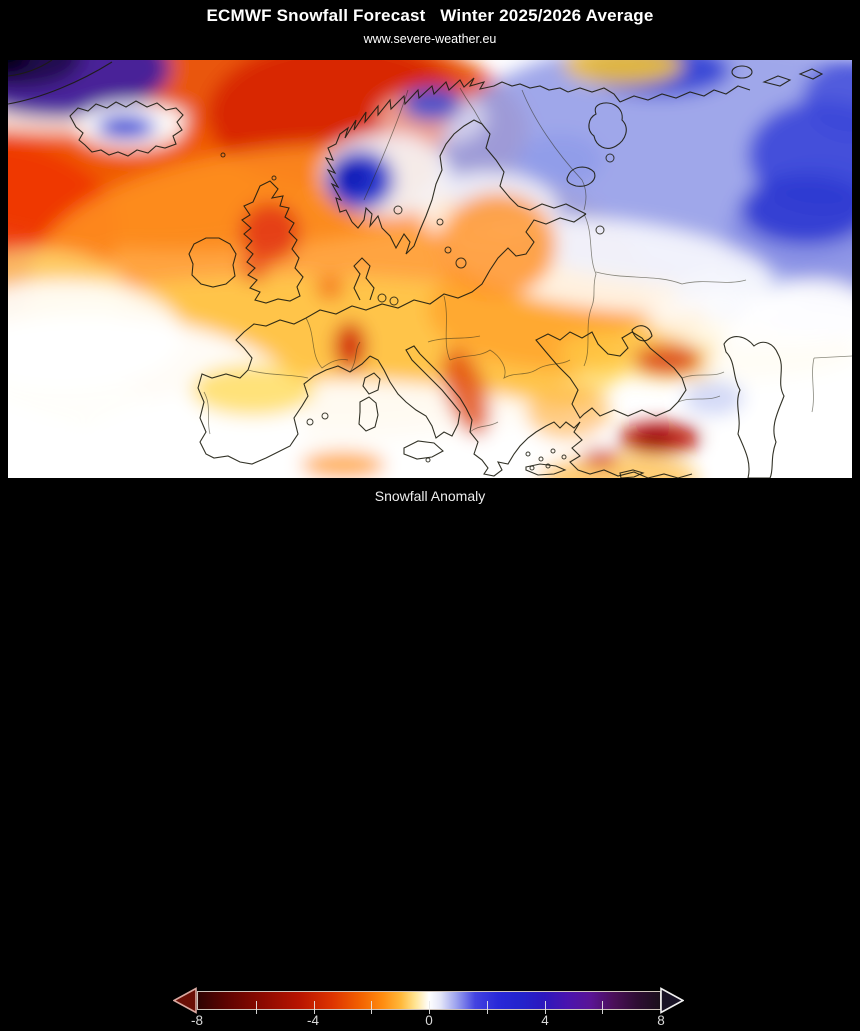 The height and width of the screenshot is (1031, 860). I want to click on page-subtitle: www.severe-weather.eu, so click(430, 39).